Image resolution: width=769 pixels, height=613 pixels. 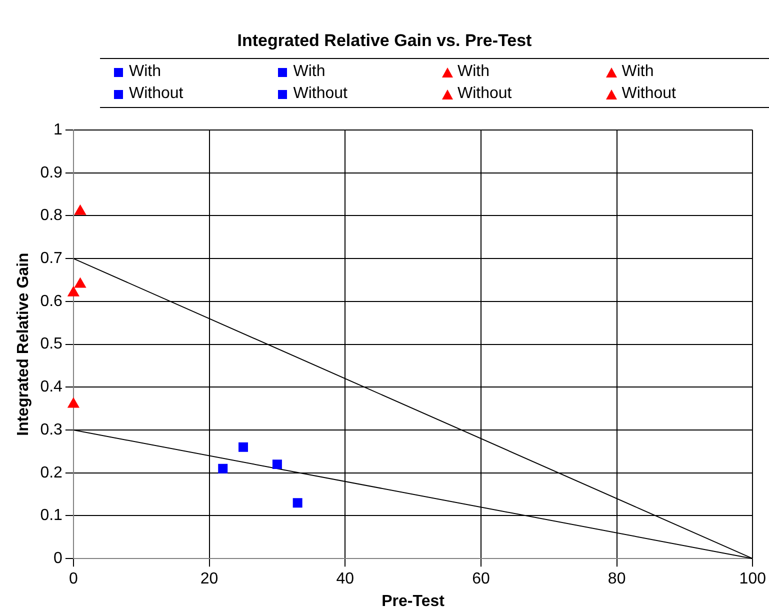 What do you see at coordinates (209, 579) in the screenshot?
I see `x-tick-label: 20` at bounding box center [209, 579].